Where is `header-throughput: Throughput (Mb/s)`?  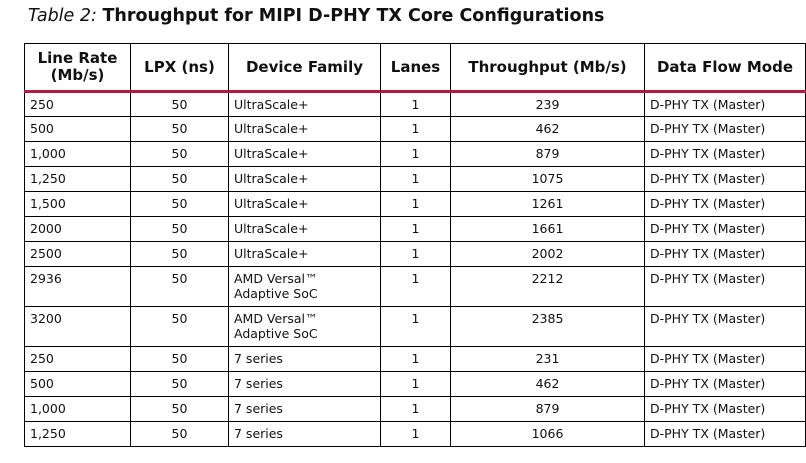
header-throughput: Throughput (Mb/s) is located at coordinates (547, 68).